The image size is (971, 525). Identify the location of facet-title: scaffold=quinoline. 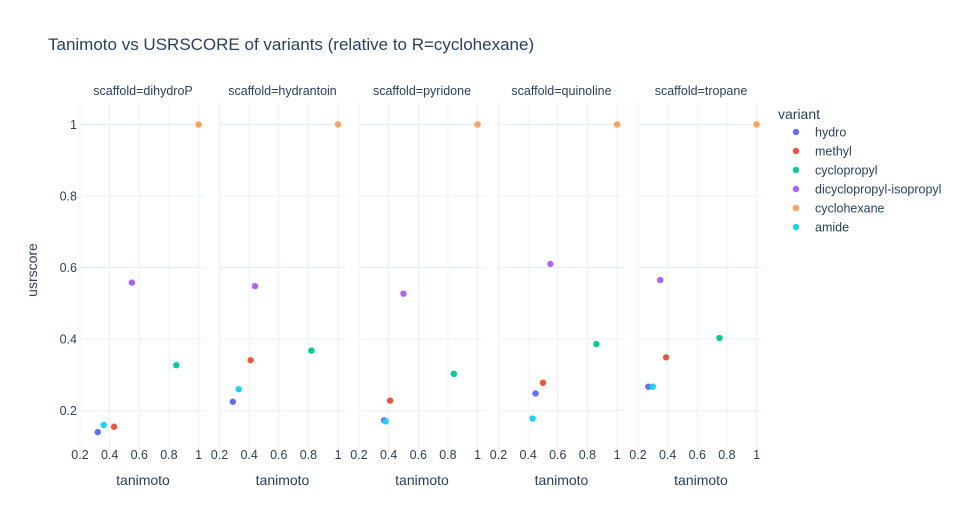
(561, 91).